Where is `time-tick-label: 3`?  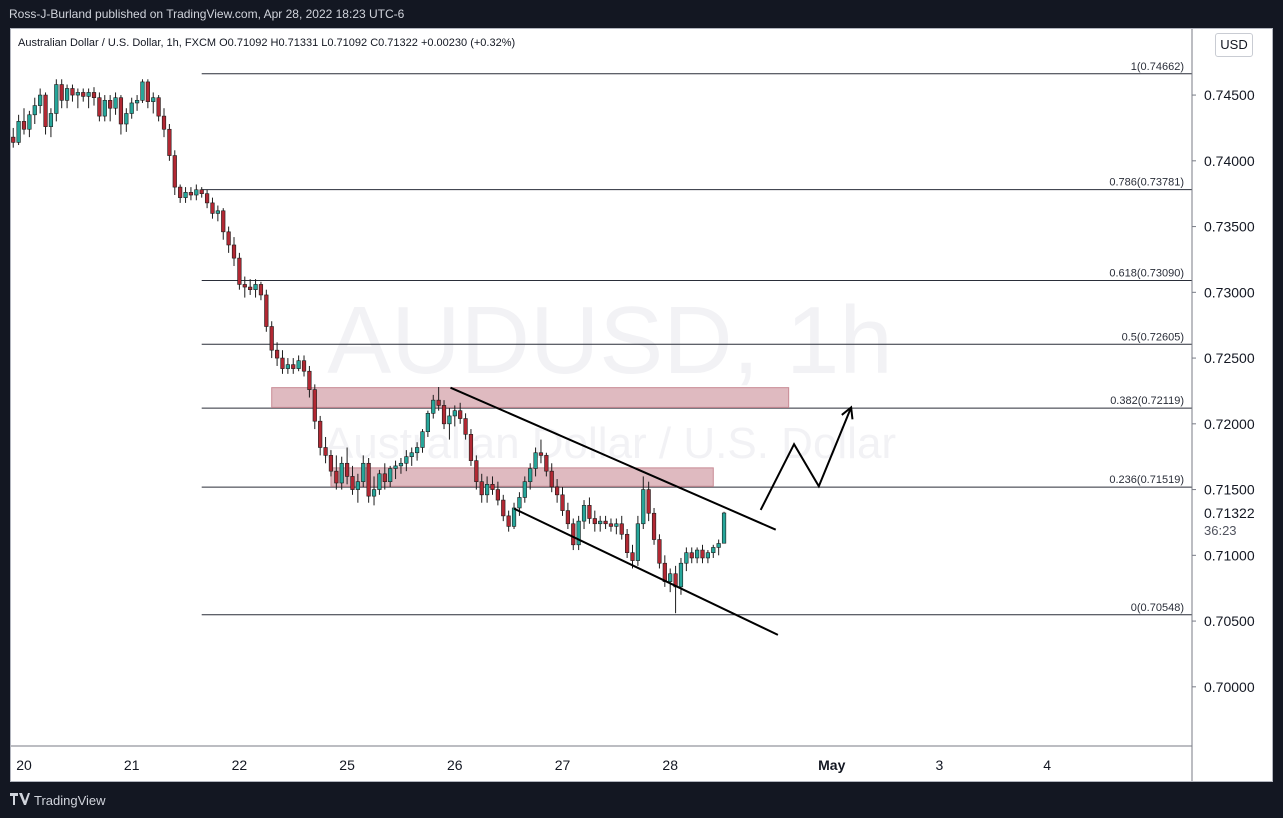 time-tick-label: 3 is located at coordinates (940, 765).